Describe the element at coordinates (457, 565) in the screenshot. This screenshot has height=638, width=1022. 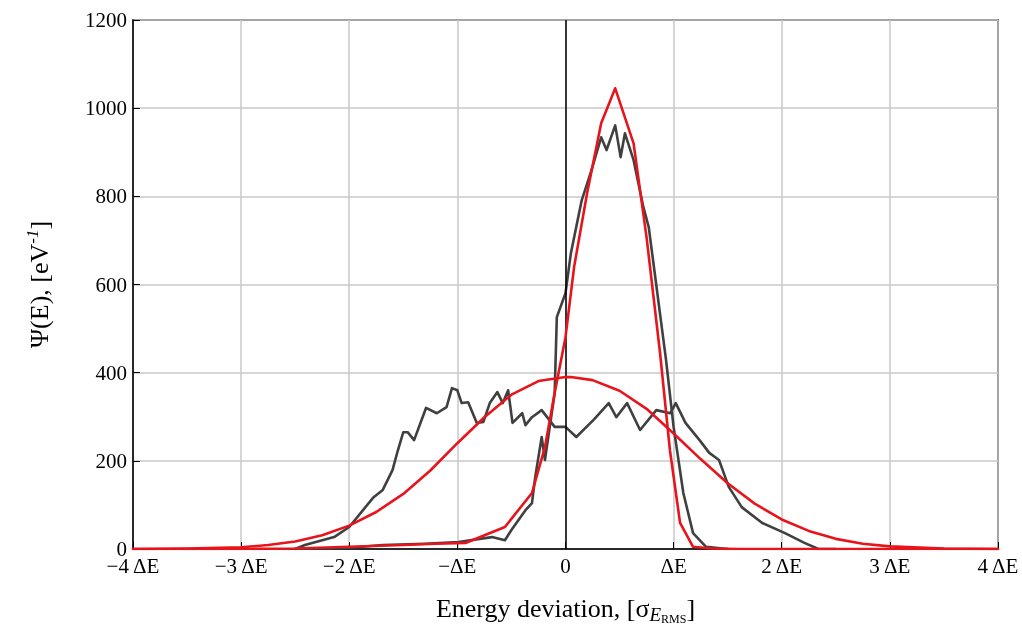
I see `x-tick-label: −ΔE` at that location.